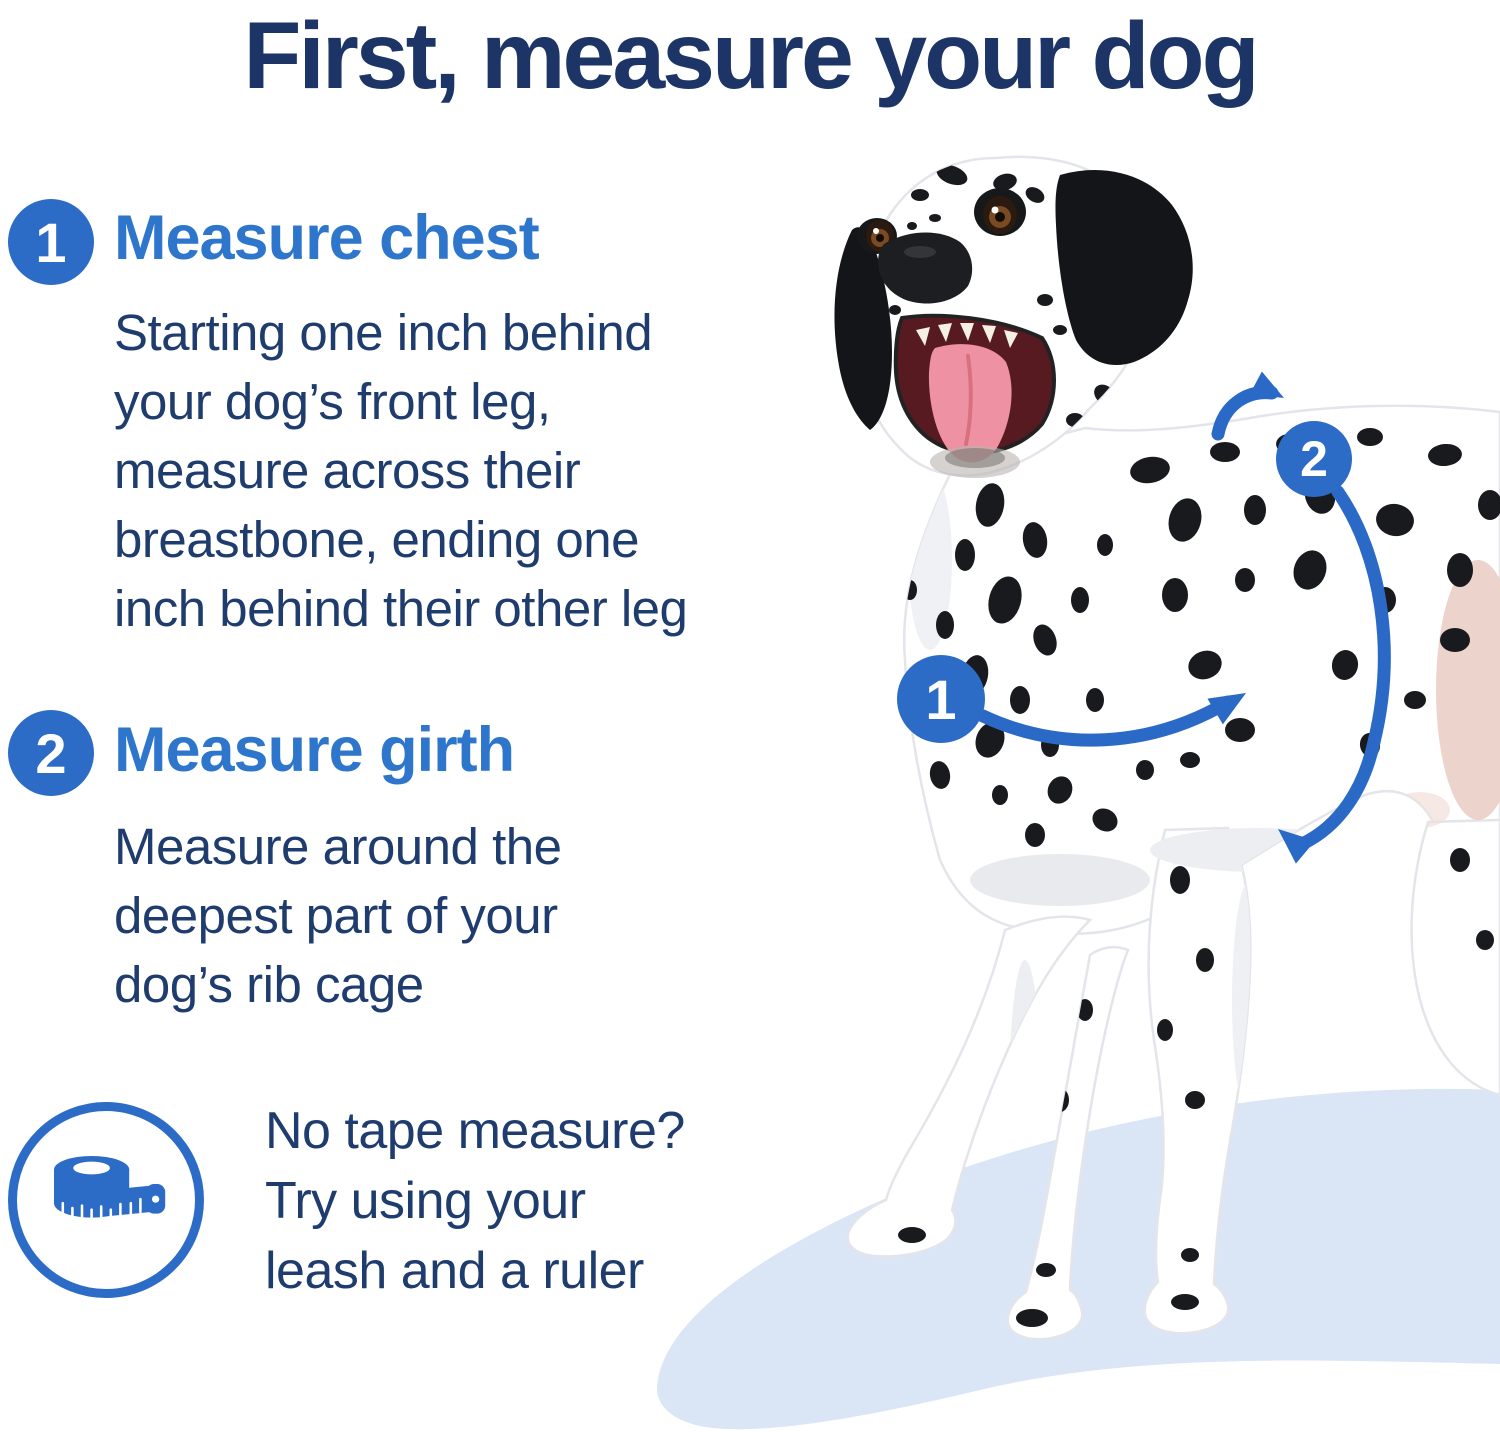 The height and width of the screenshot is (1432, 1500). What do you see at coordinates (863, 328) in the screenshot?
I see `dog-left-ear` at bounding box center [863, 328].